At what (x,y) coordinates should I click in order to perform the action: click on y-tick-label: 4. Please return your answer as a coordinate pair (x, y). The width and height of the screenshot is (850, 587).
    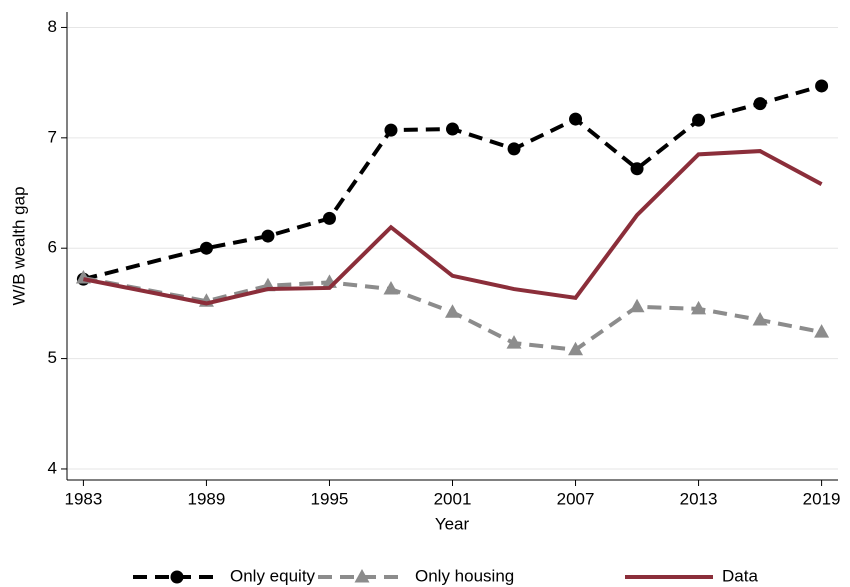
    Looking at the image, I should click on (52, 467).